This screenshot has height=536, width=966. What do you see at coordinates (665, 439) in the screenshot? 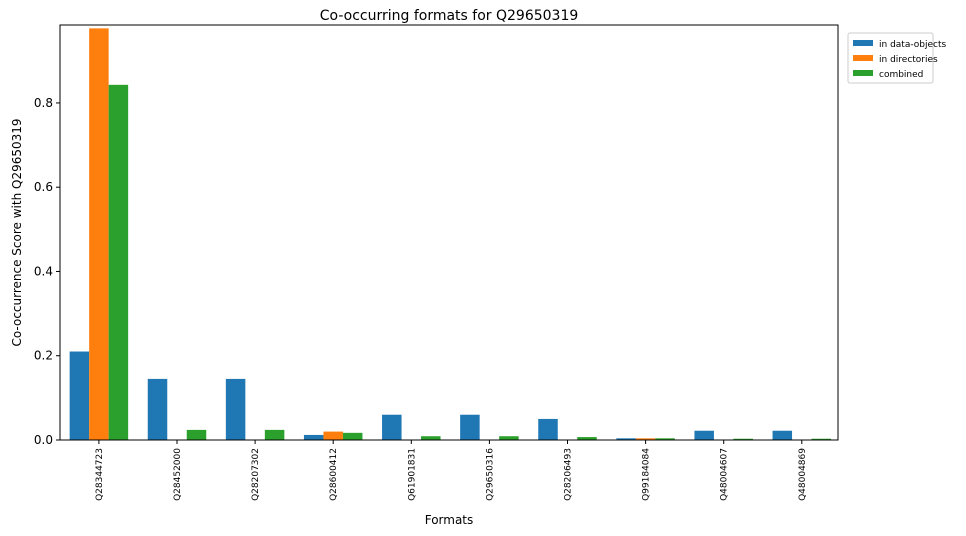
I see `bar-3-Q99184084` at bounding box center [665, 439].